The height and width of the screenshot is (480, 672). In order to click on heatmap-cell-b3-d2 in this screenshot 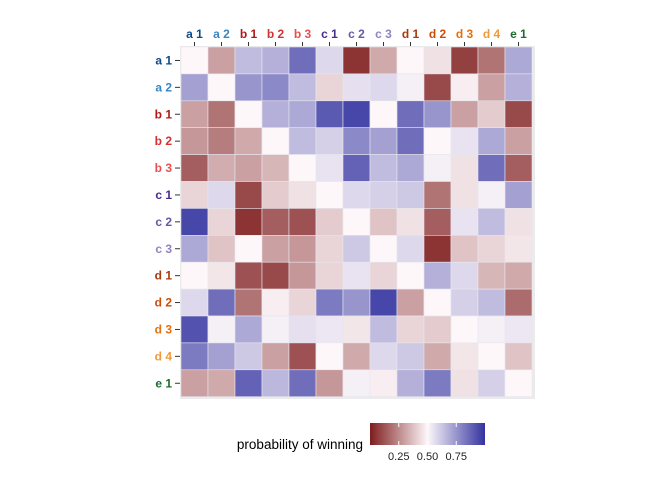, I will do `click(437, 168)`.